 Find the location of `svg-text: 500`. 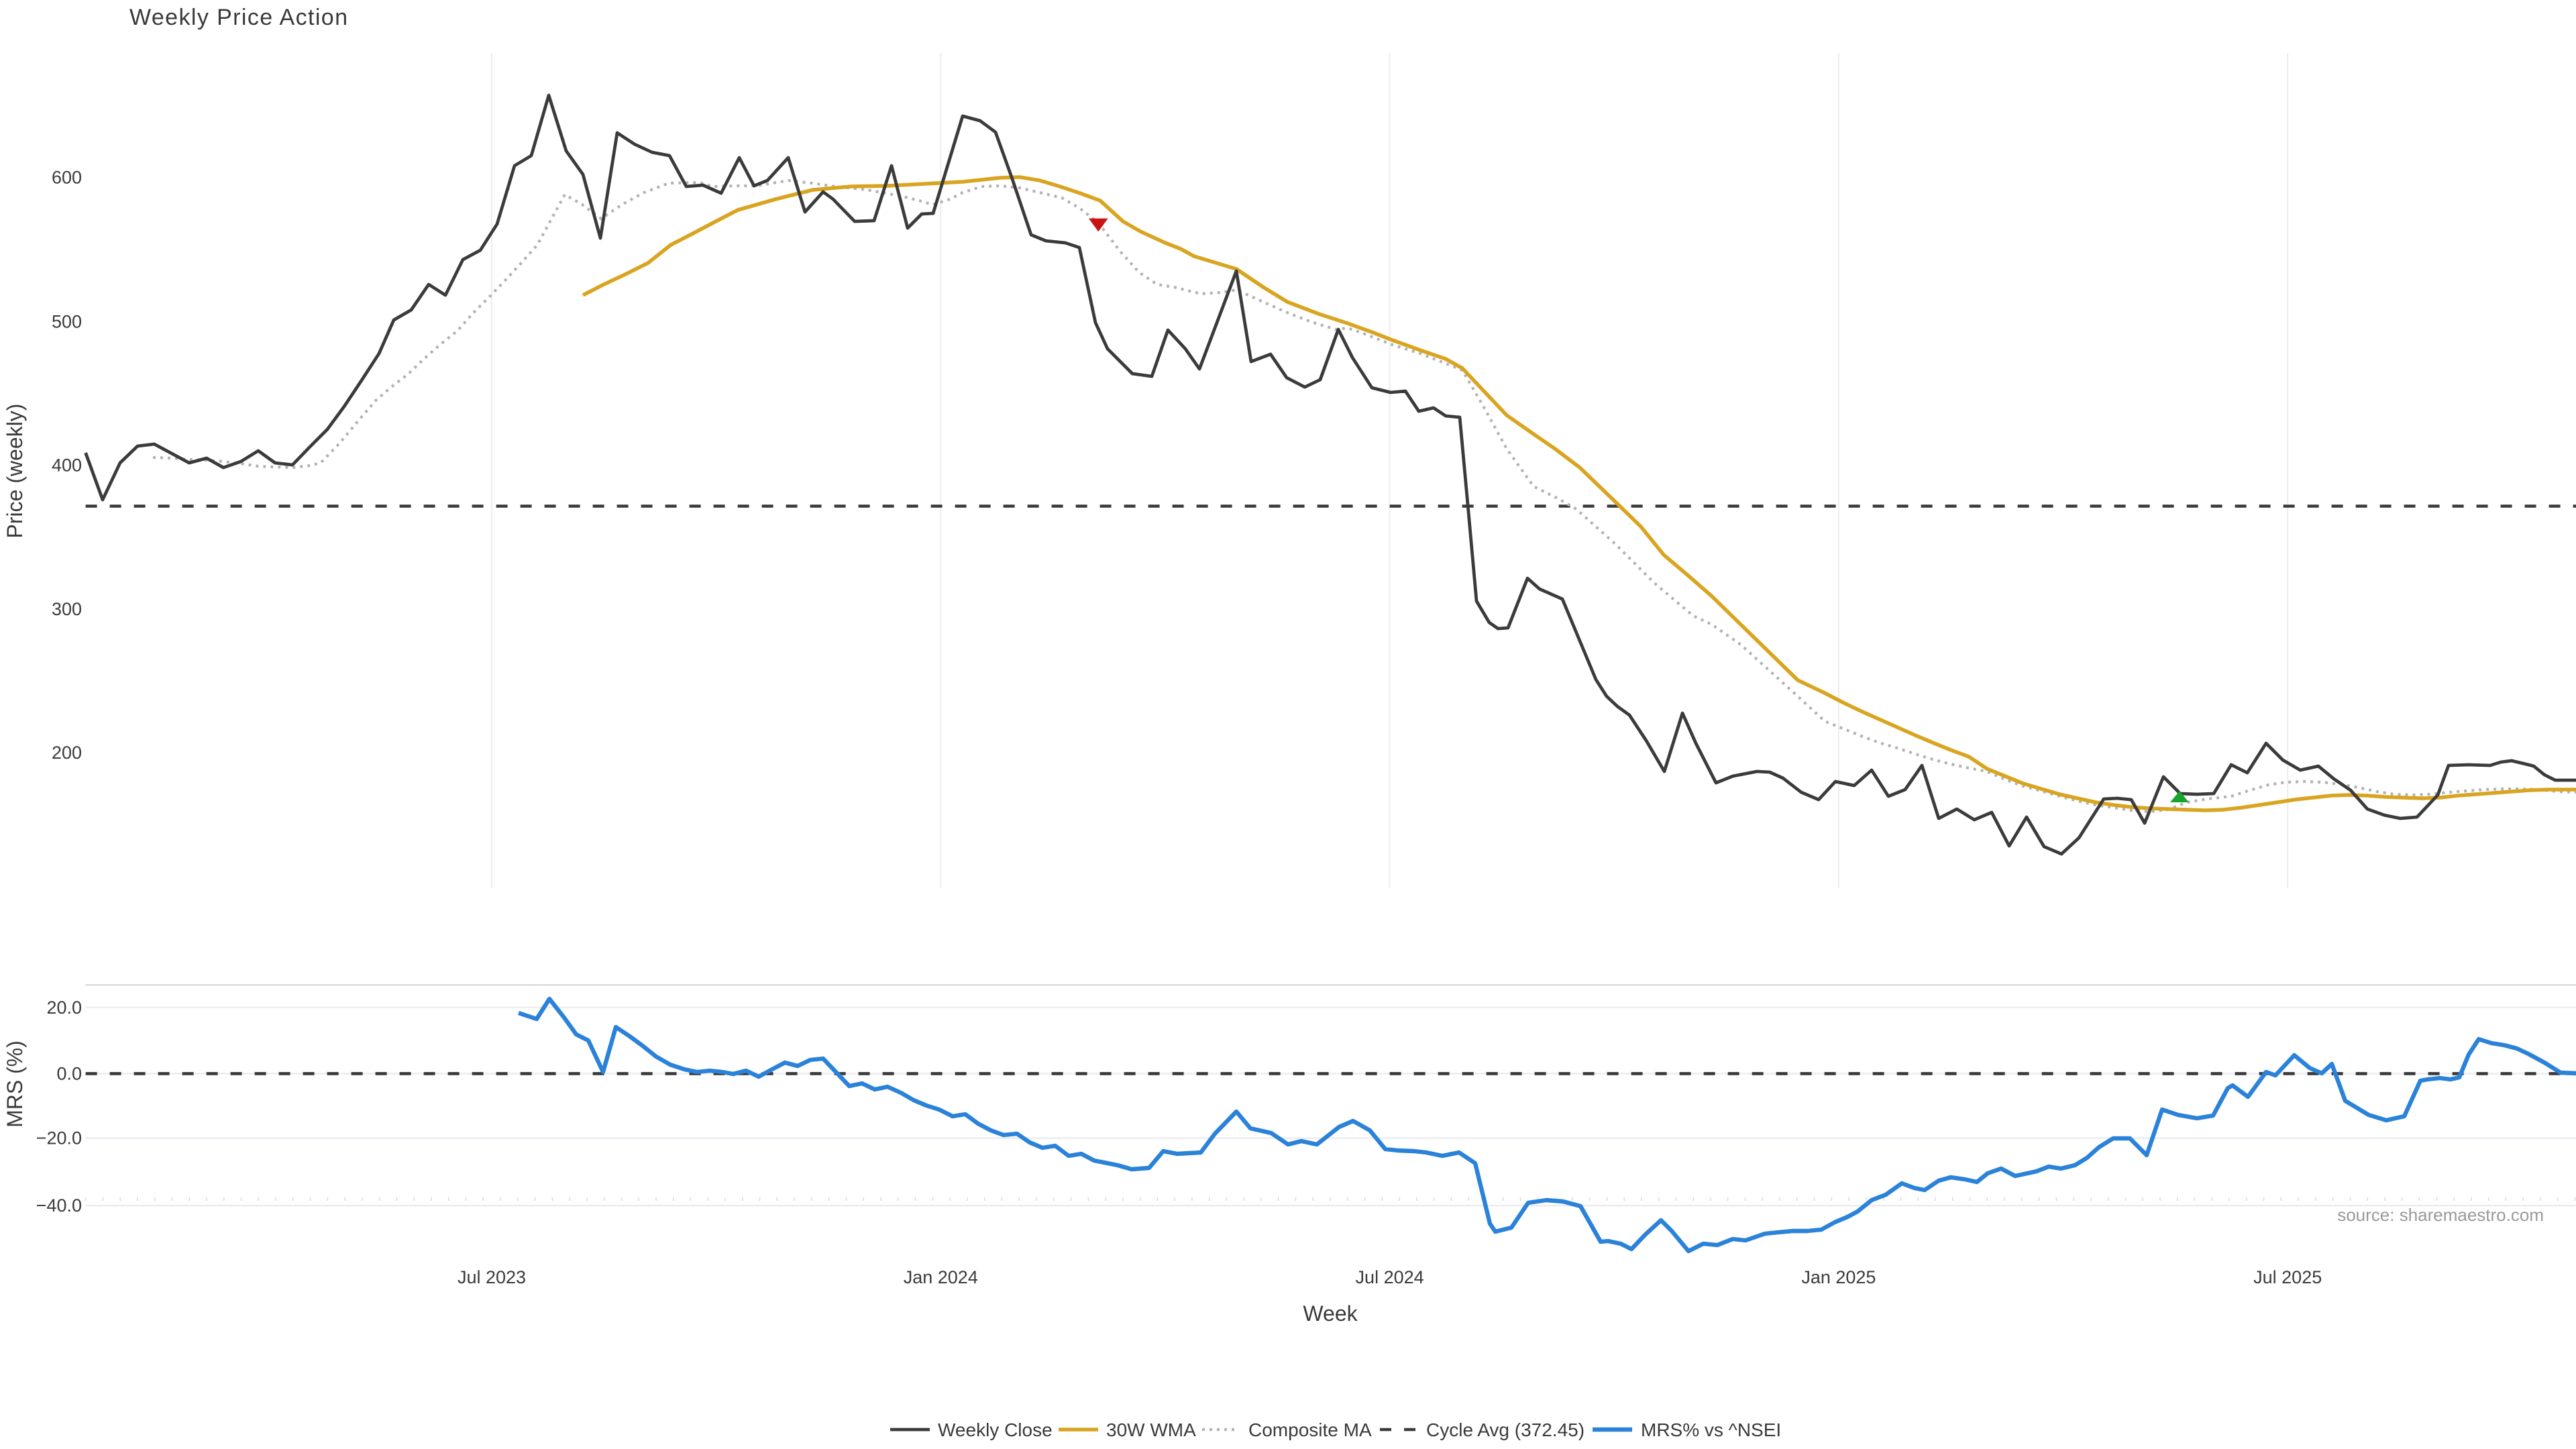

svg-text: 500 is located at coordinates (67, 321).